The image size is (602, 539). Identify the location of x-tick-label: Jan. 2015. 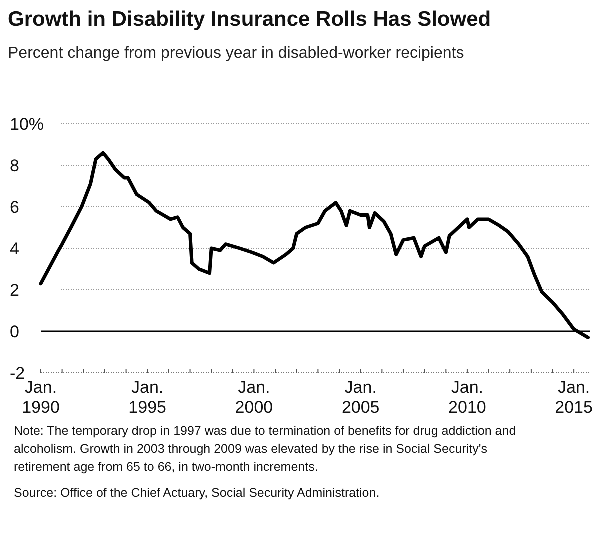
(574, 397).